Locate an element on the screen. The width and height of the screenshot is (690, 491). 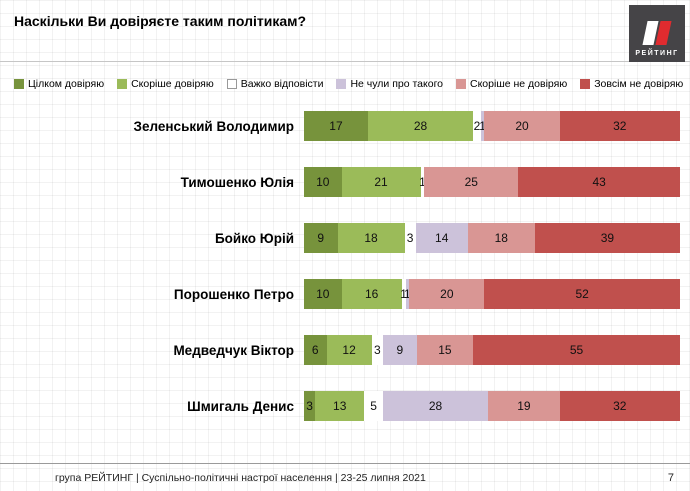
segment-value: 5 is located at coordinates (373, 406).